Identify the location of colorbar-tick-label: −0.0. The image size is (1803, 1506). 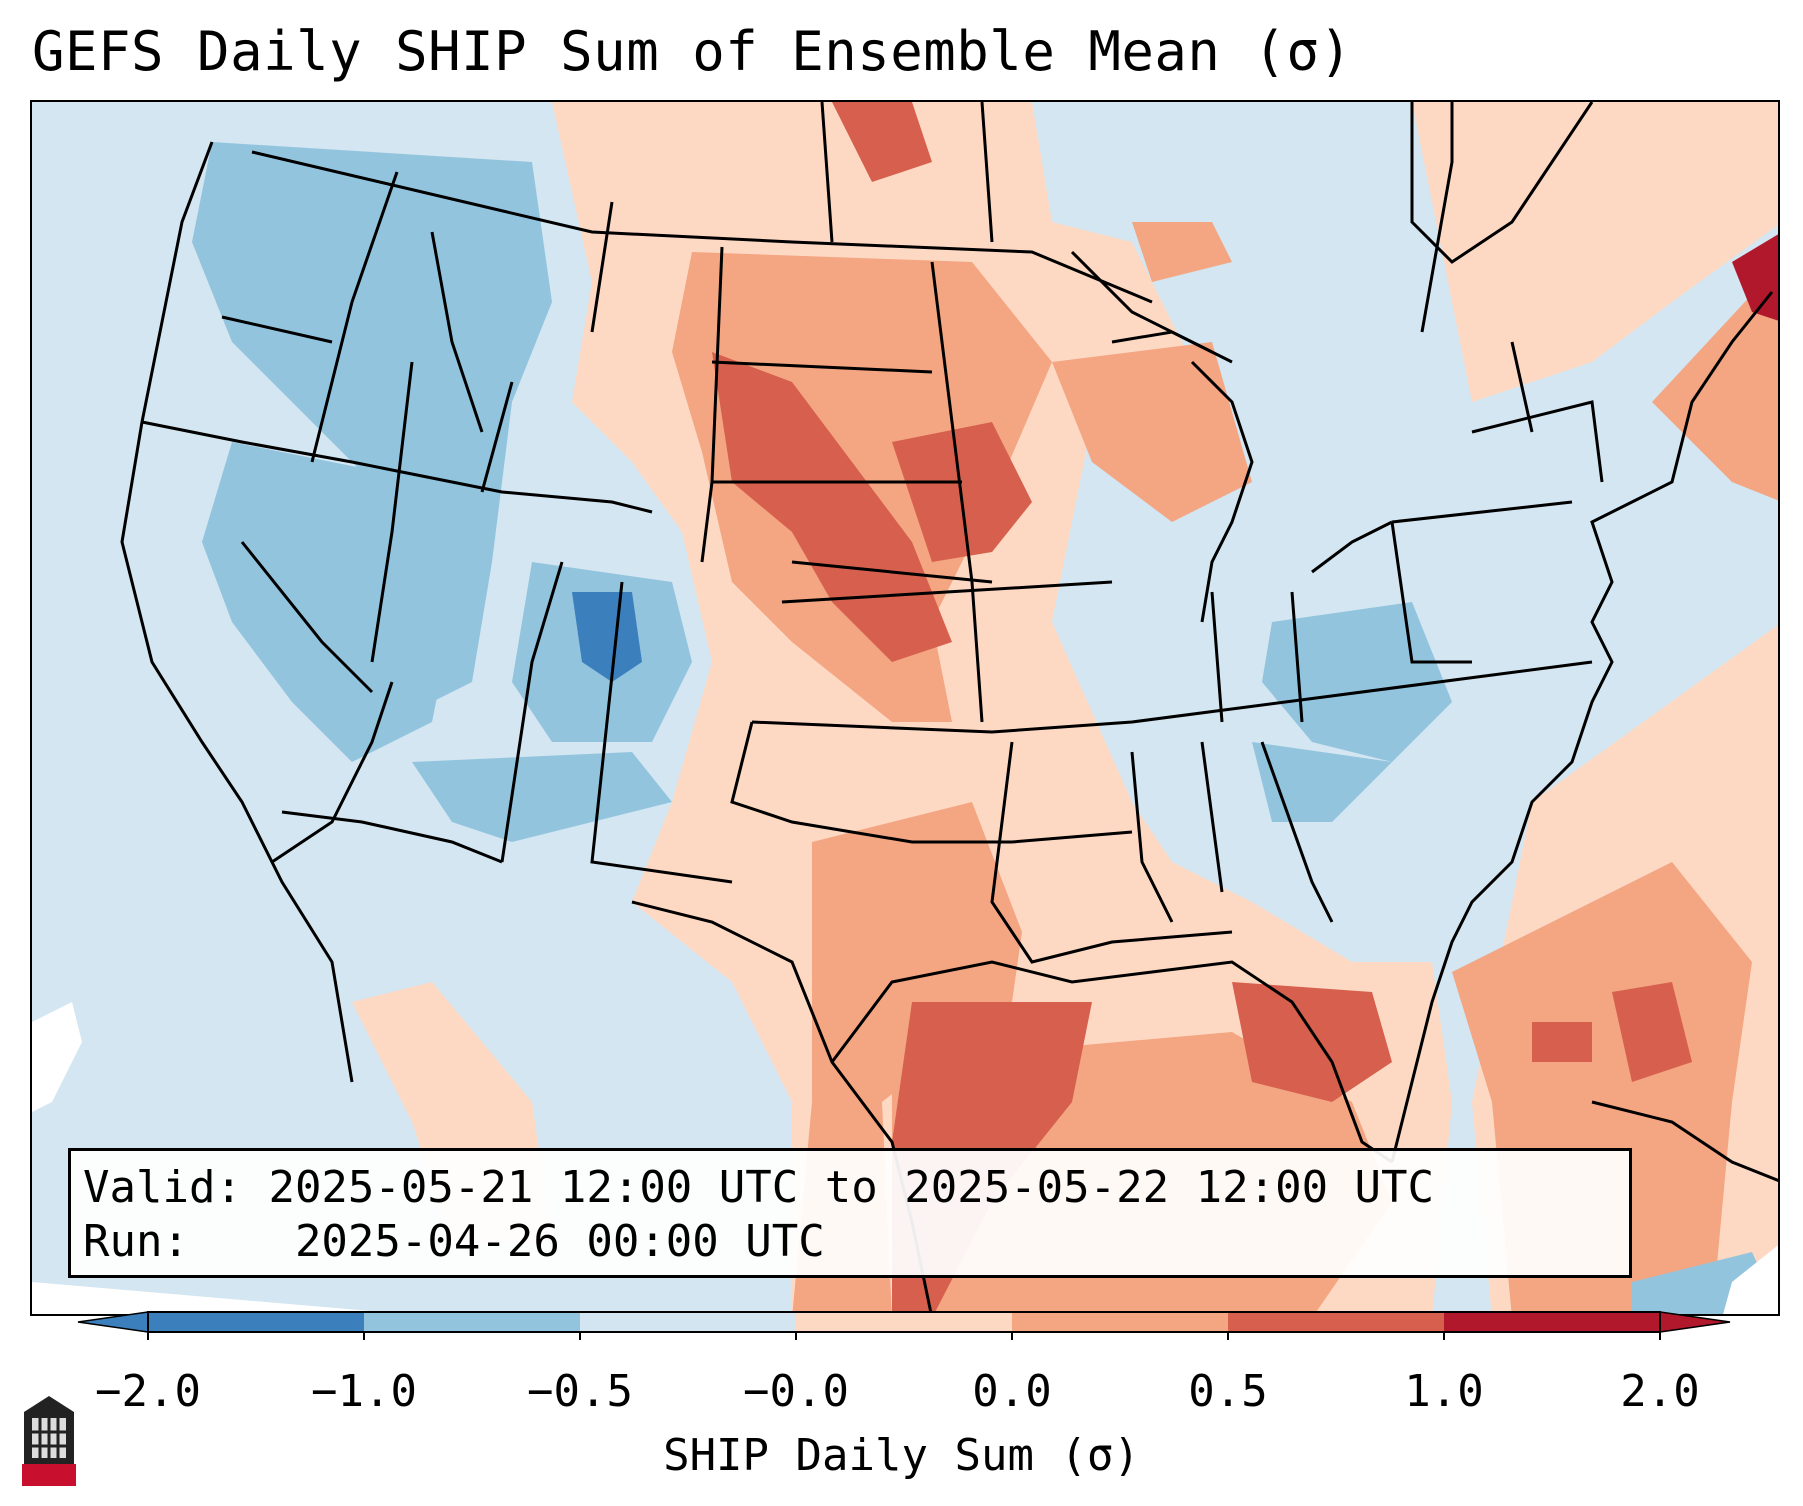
(796, 1391).